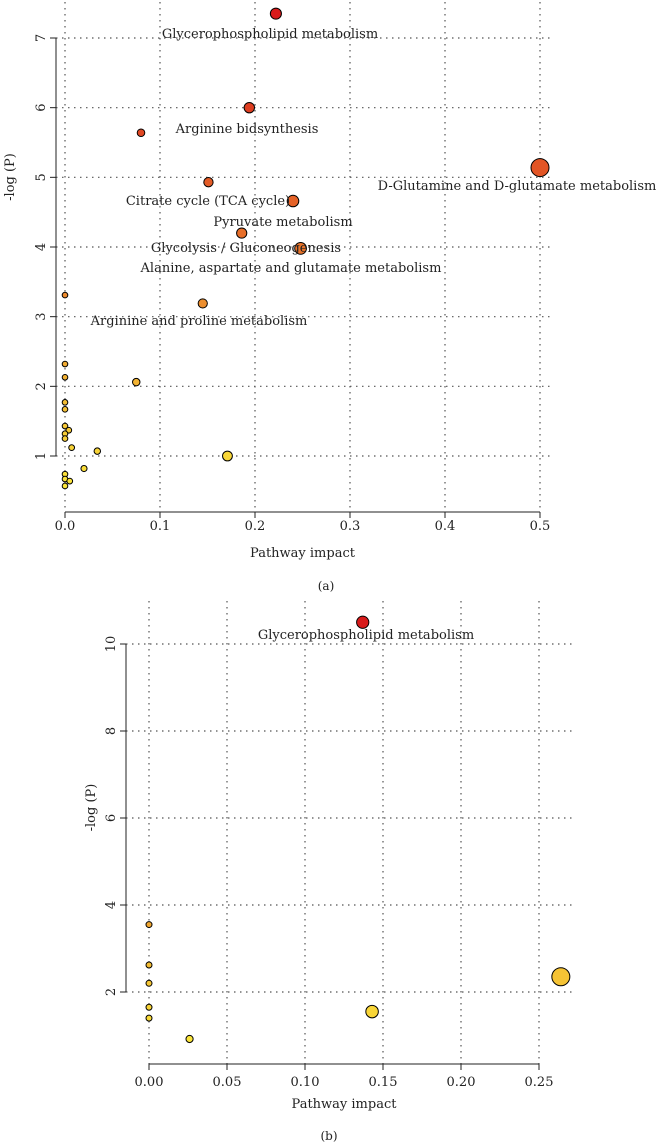  I want to click on y-tick-label-b-2: 6, so click(111, 818).